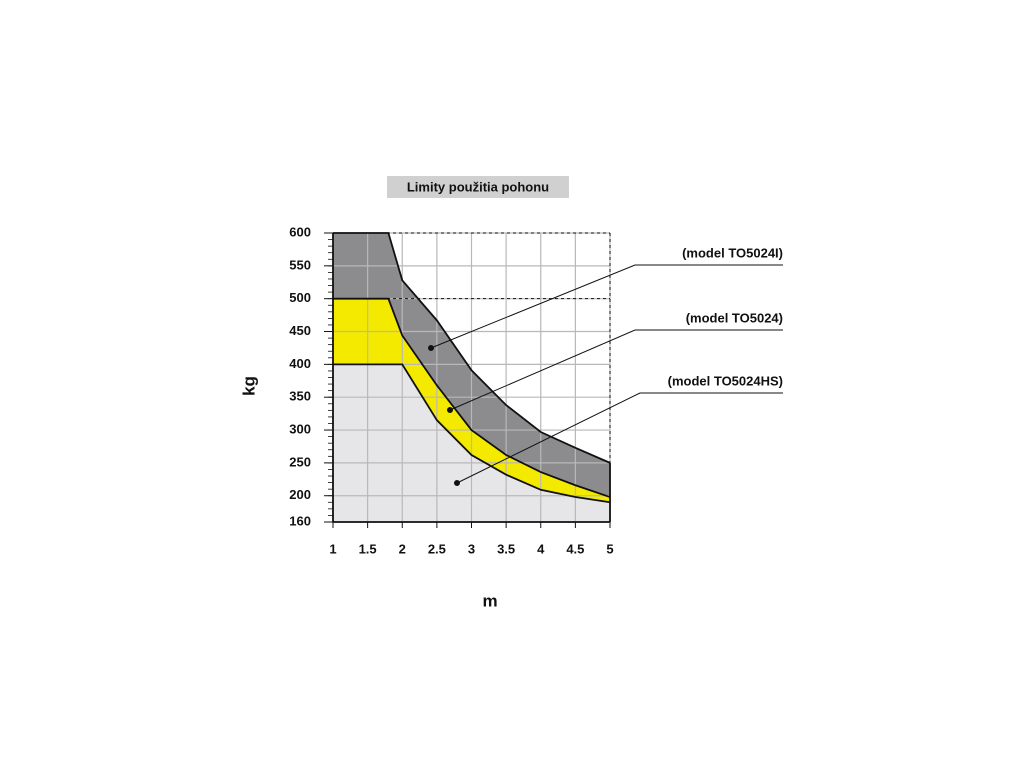 The image size is (1024, 773). I want to click on leaders, so click(605, 375).